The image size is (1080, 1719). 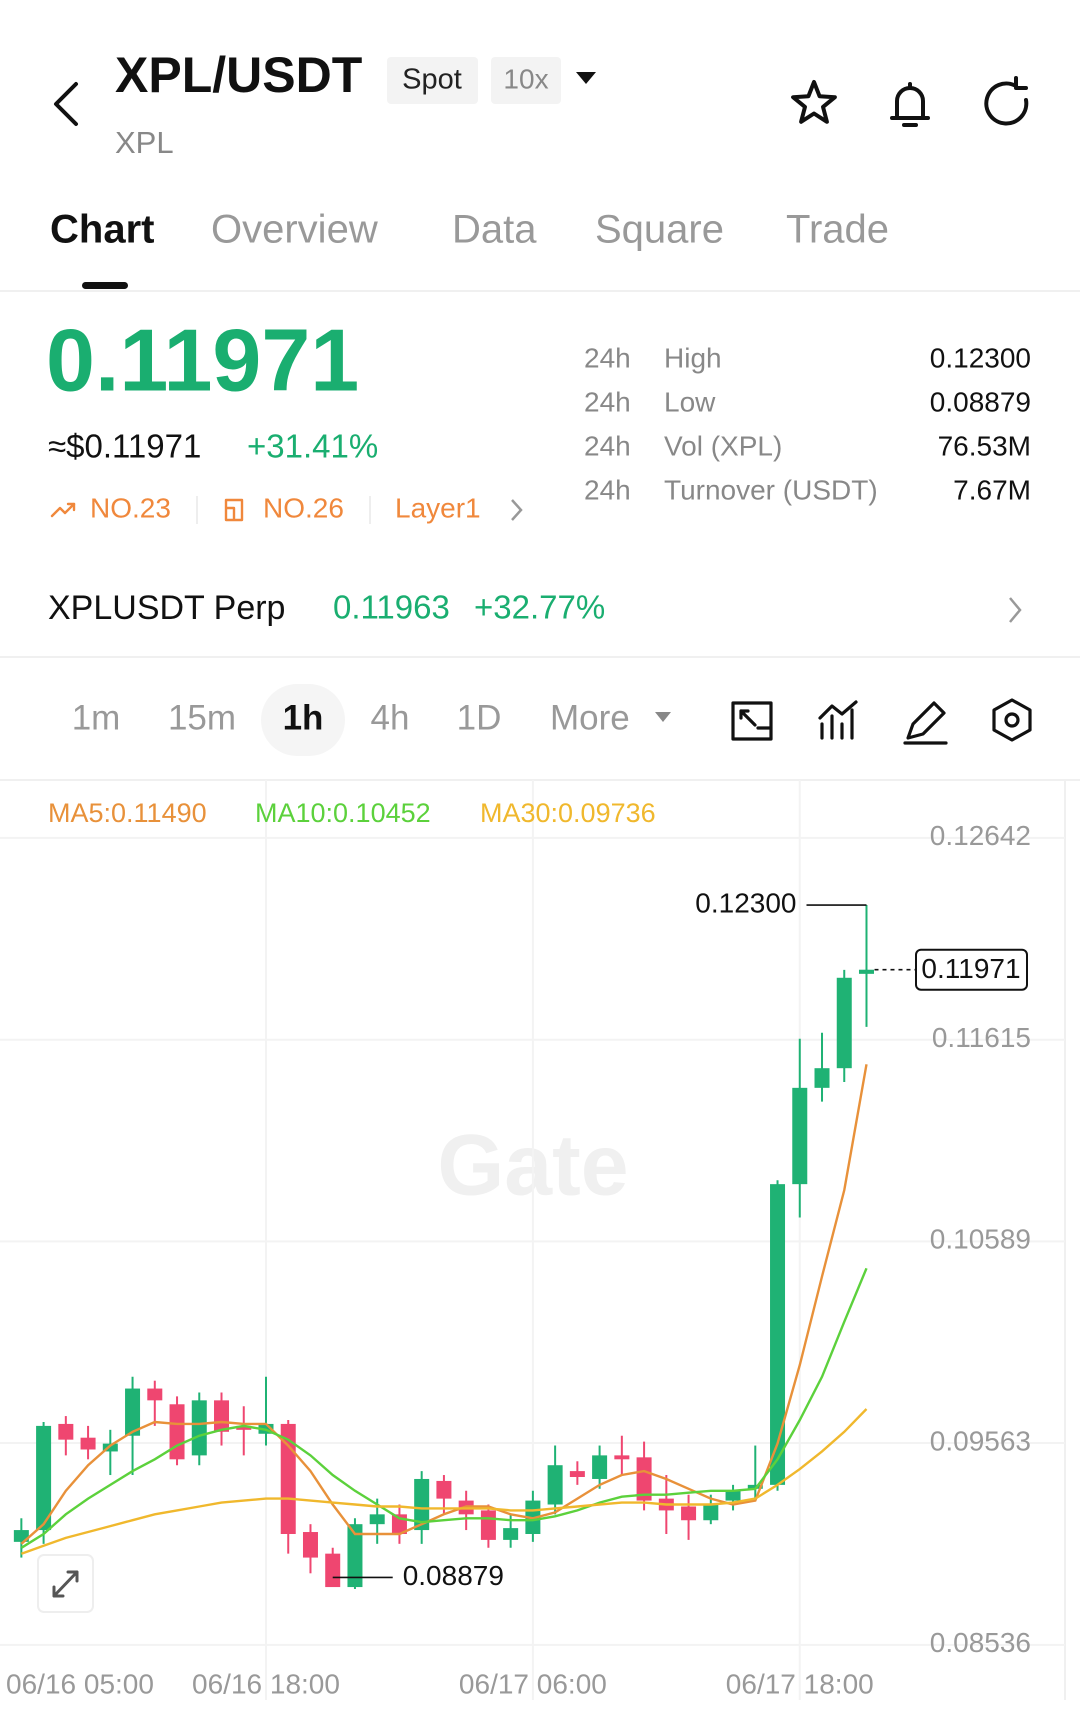 I want to click on sector-icon, so click(x=234, y=510).